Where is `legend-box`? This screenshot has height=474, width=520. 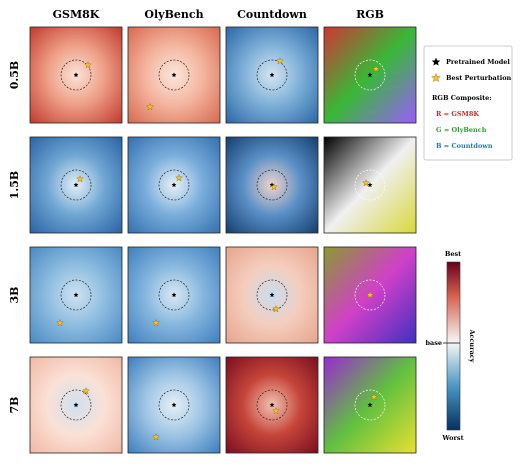
legend-box is located at coordinates (468, 103).